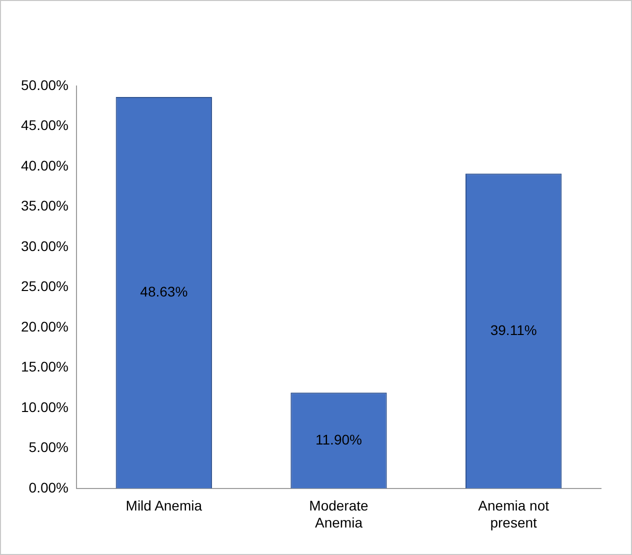 The image size is (632, 555). I want to click on data-label: 11.90%, so click(339, 439).